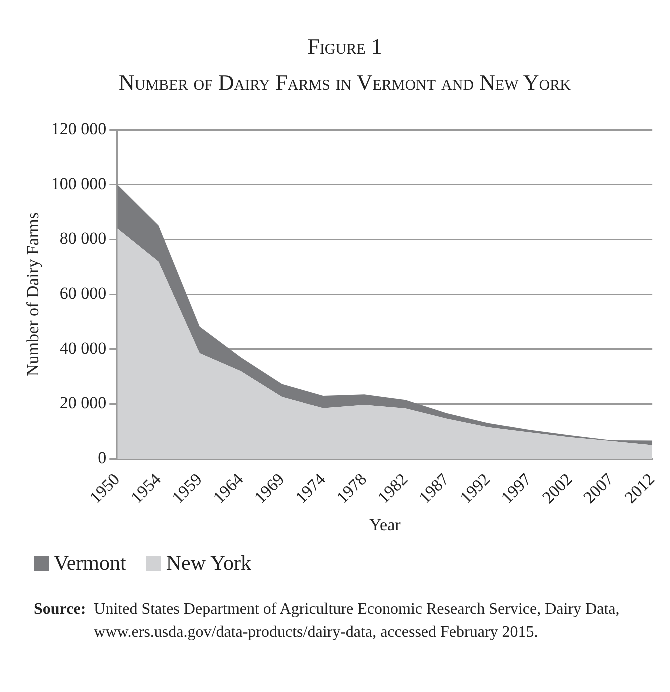 This screenshot has height=692, width=670. Describe the element at coordinates (102, 458) in the screenshot. I see `y-tick-label: 0` at that location.